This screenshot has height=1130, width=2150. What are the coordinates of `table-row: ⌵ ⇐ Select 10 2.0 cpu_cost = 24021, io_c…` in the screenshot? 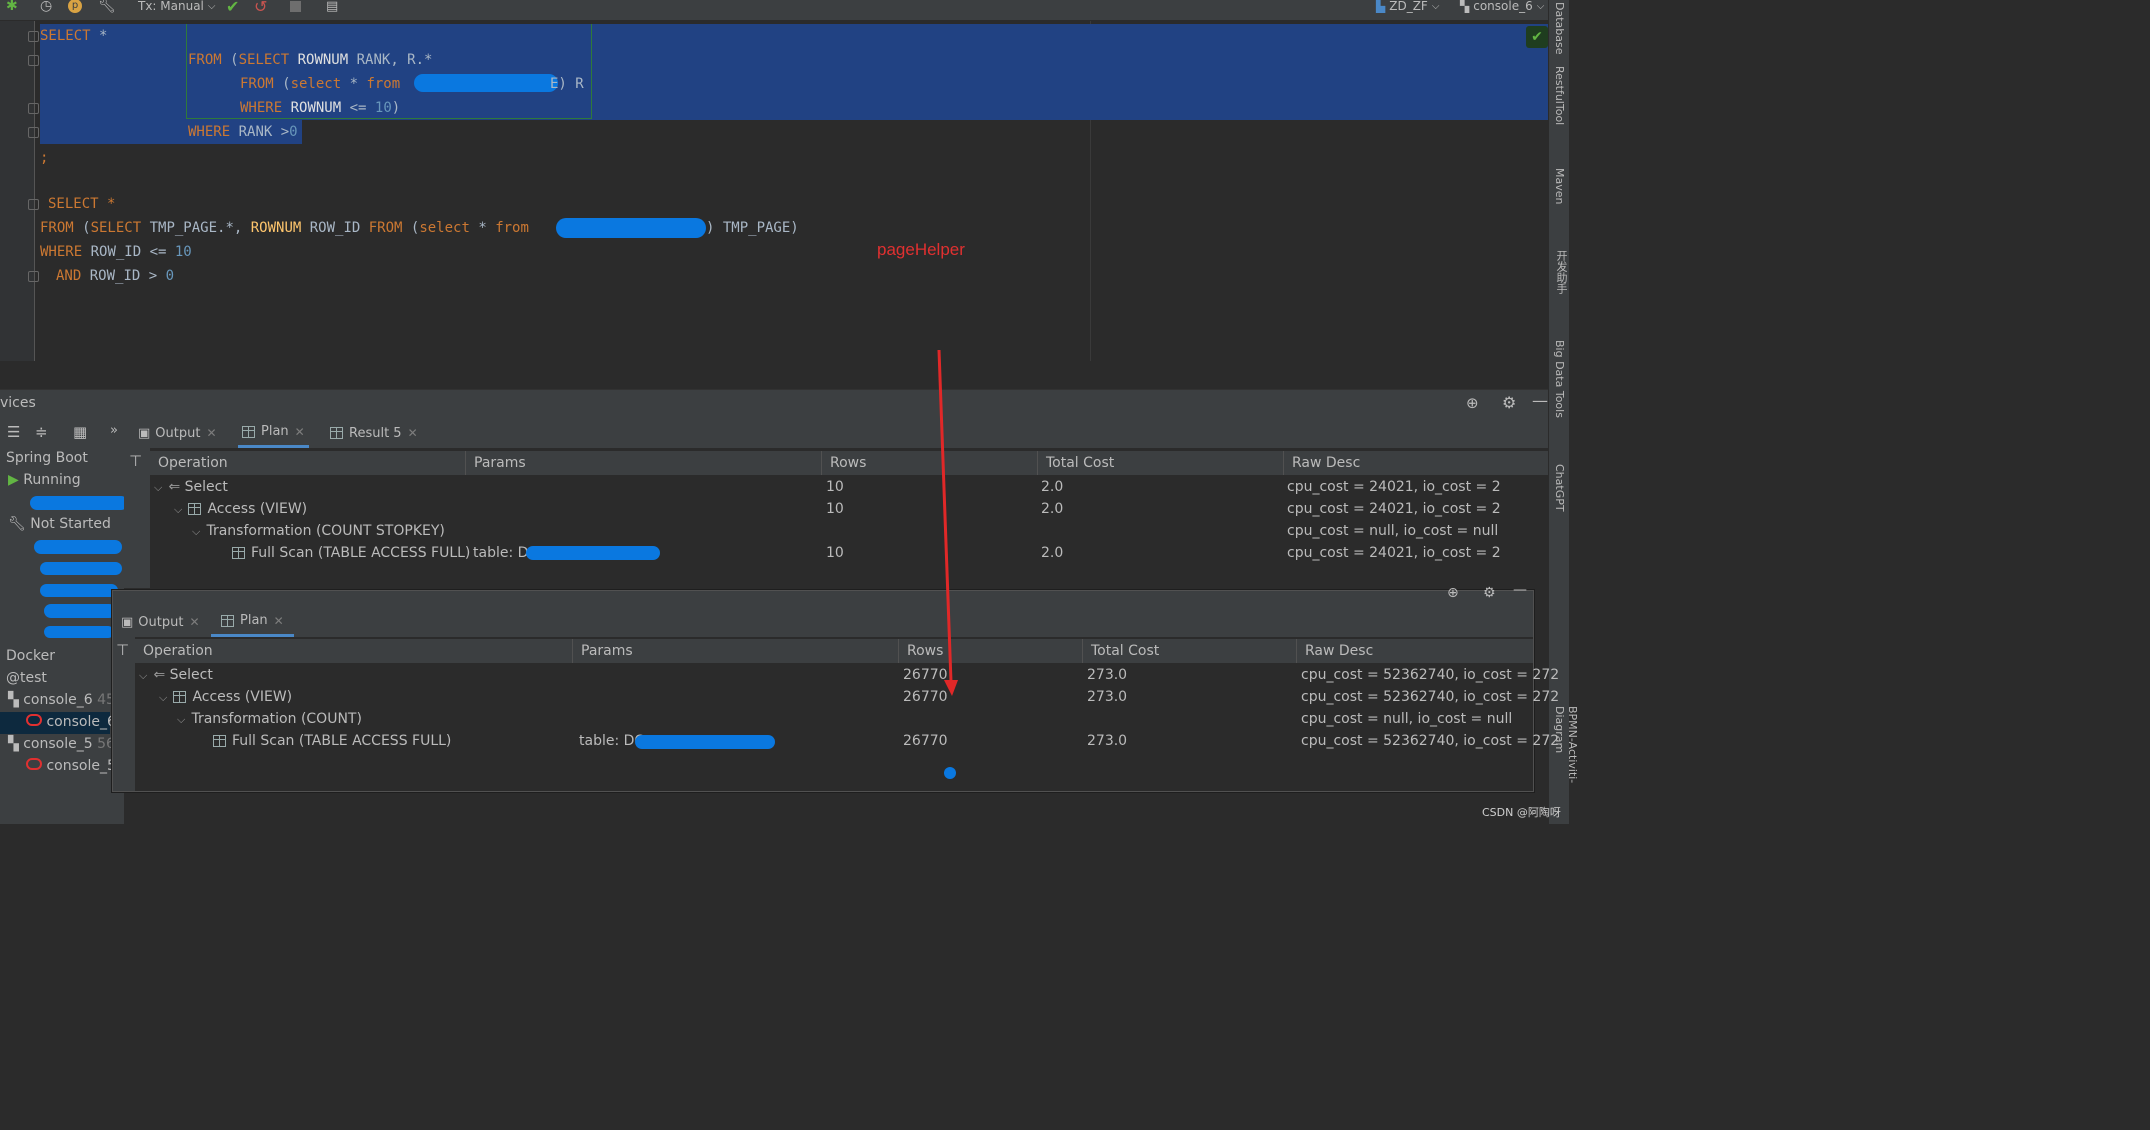 It's located at (827, 487).